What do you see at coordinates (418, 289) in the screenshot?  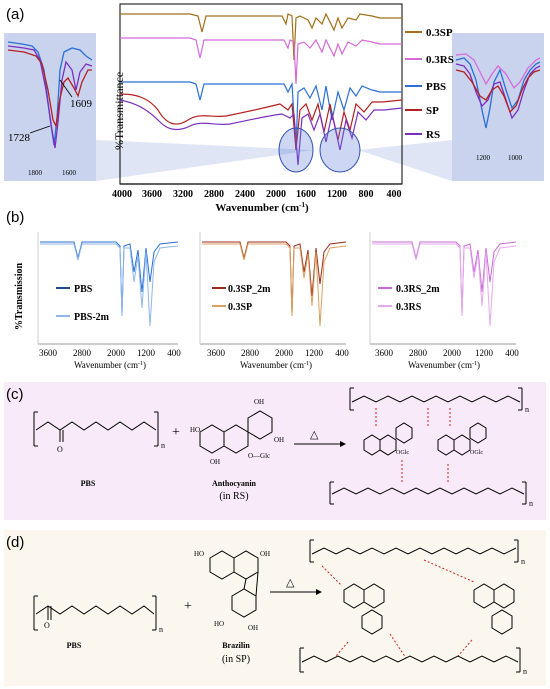 I see `legend-b-0-3rs-2m: 0.3RS_2m` at bounding box center [418, 289].